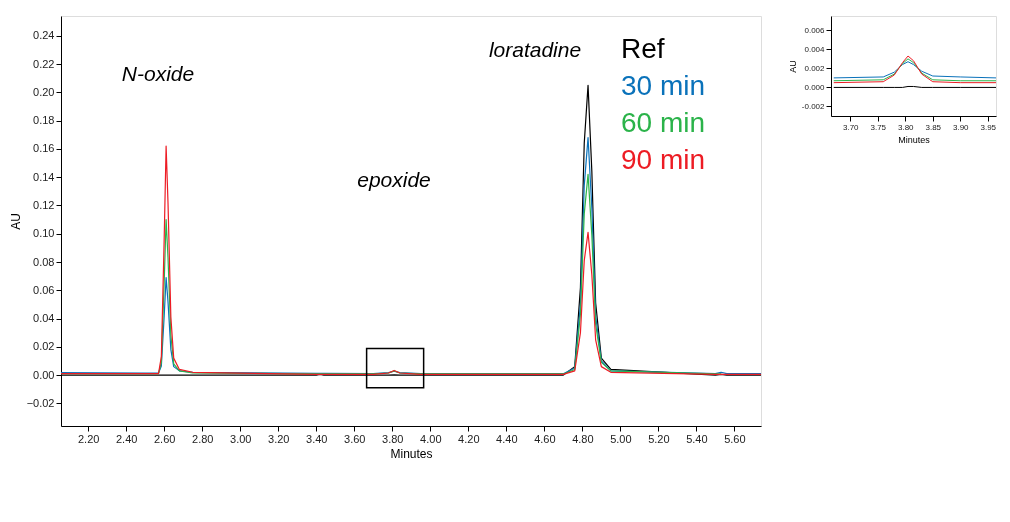 This screenshot has height=522, width=1010. Describe the element at coordinates (317, 438) in the screenshot. I see `x-tick-label: 3.40` at that location.